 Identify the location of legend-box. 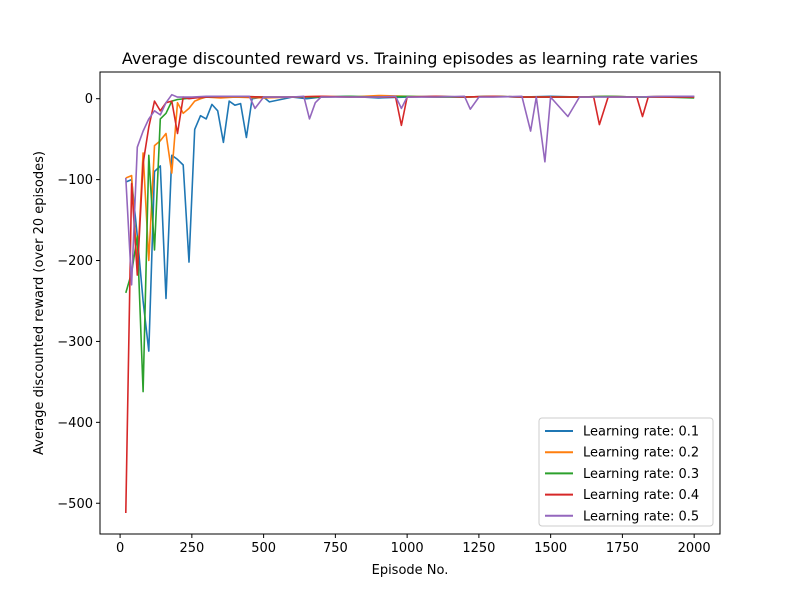
(626, 472).